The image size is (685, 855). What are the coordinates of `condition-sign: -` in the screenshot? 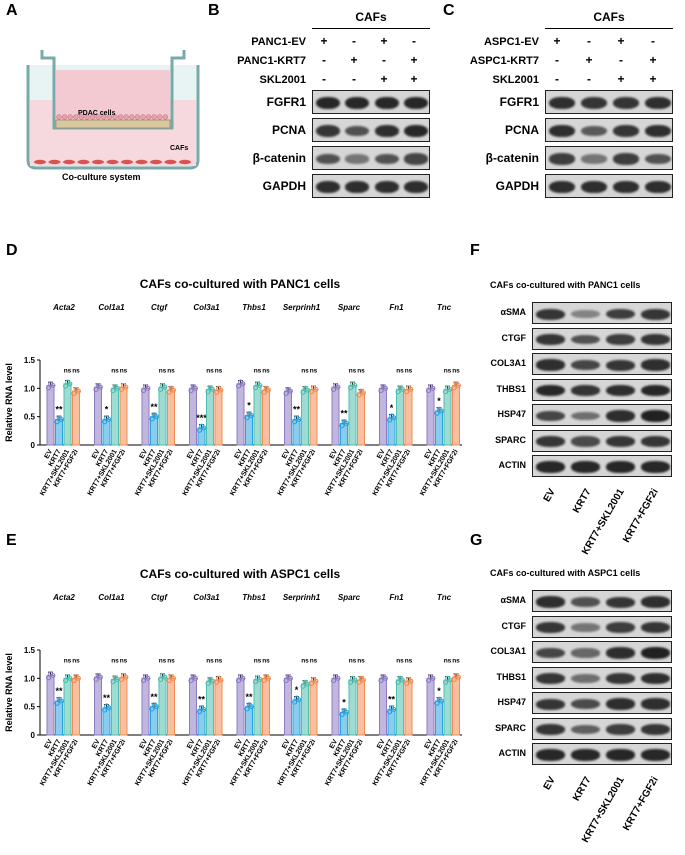 It's located at (354, 79).